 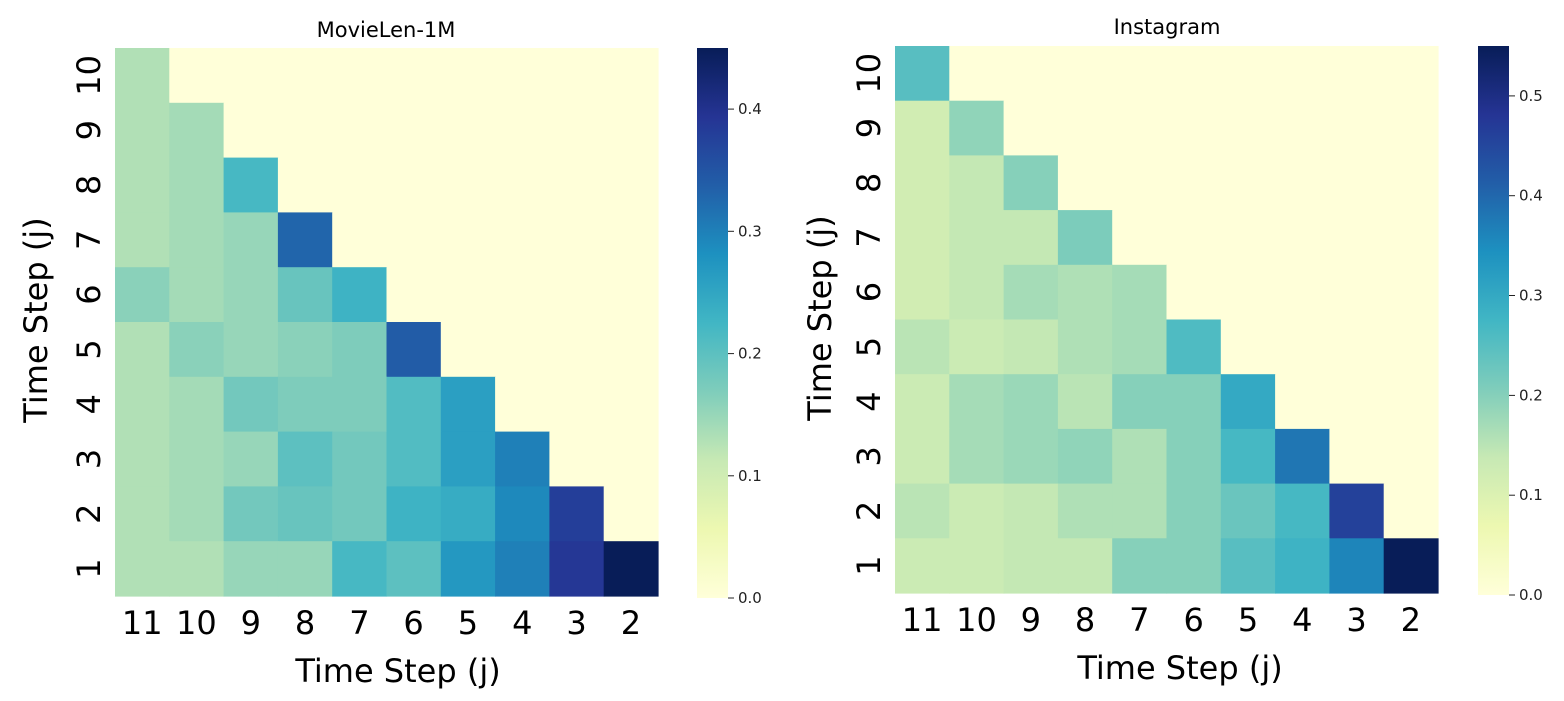 I want to click on x-tick-label: 2, so click(x=1411, y=620).